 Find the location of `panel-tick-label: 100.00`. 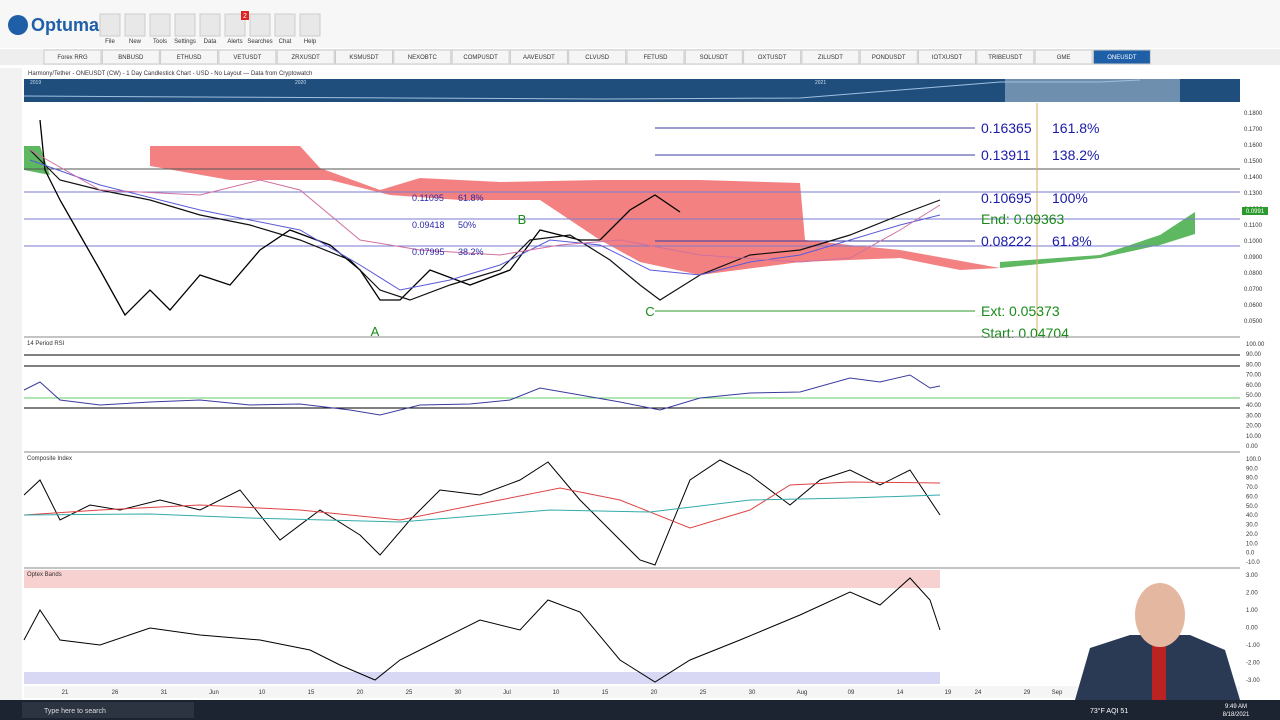

panel-tick-label: 100.00 is located at coordinates (1255, 345).